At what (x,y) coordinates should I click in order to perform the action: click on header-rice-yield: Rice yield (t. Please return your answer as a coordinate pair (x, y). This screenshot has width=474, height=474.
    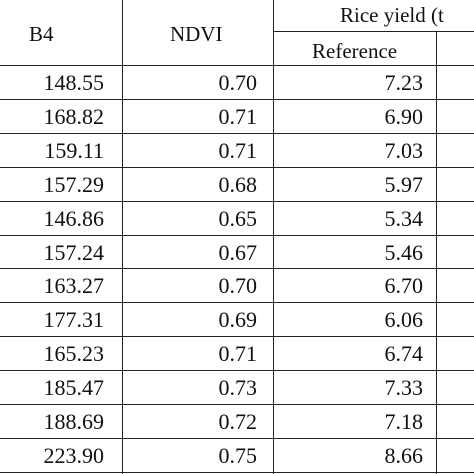
    Looking at the image, I should click on (392, 15).